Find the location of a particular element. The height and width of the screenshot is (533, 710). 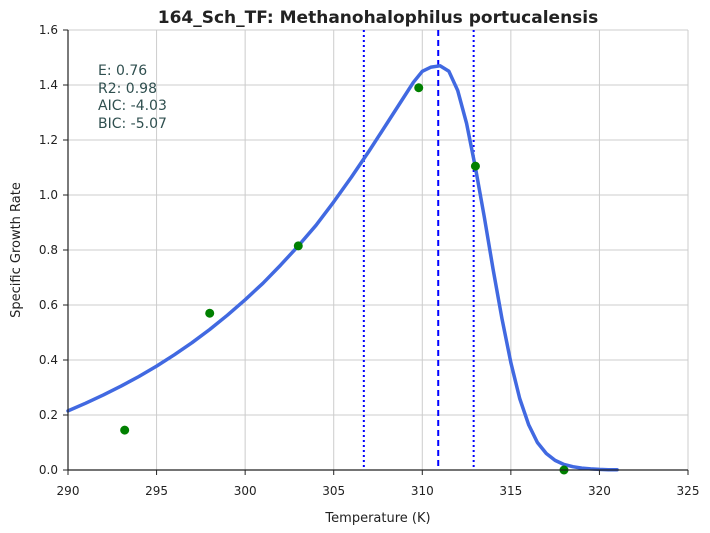

y-tick-label: 1.0 is located at coordinates (48, 195).